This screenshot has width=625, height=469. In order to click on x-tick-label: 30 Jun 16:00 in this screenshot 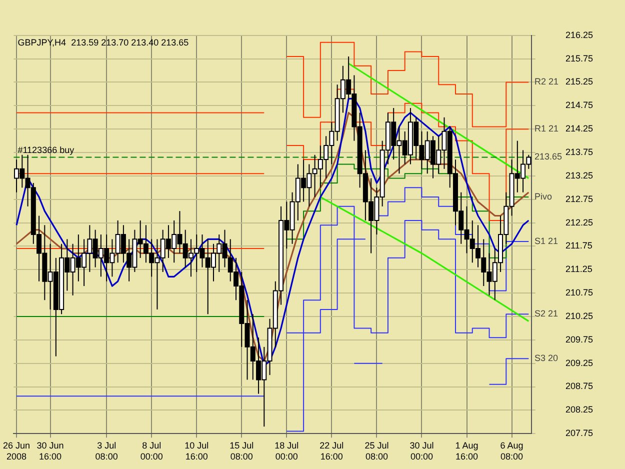, I will do `click(50, 451)`.